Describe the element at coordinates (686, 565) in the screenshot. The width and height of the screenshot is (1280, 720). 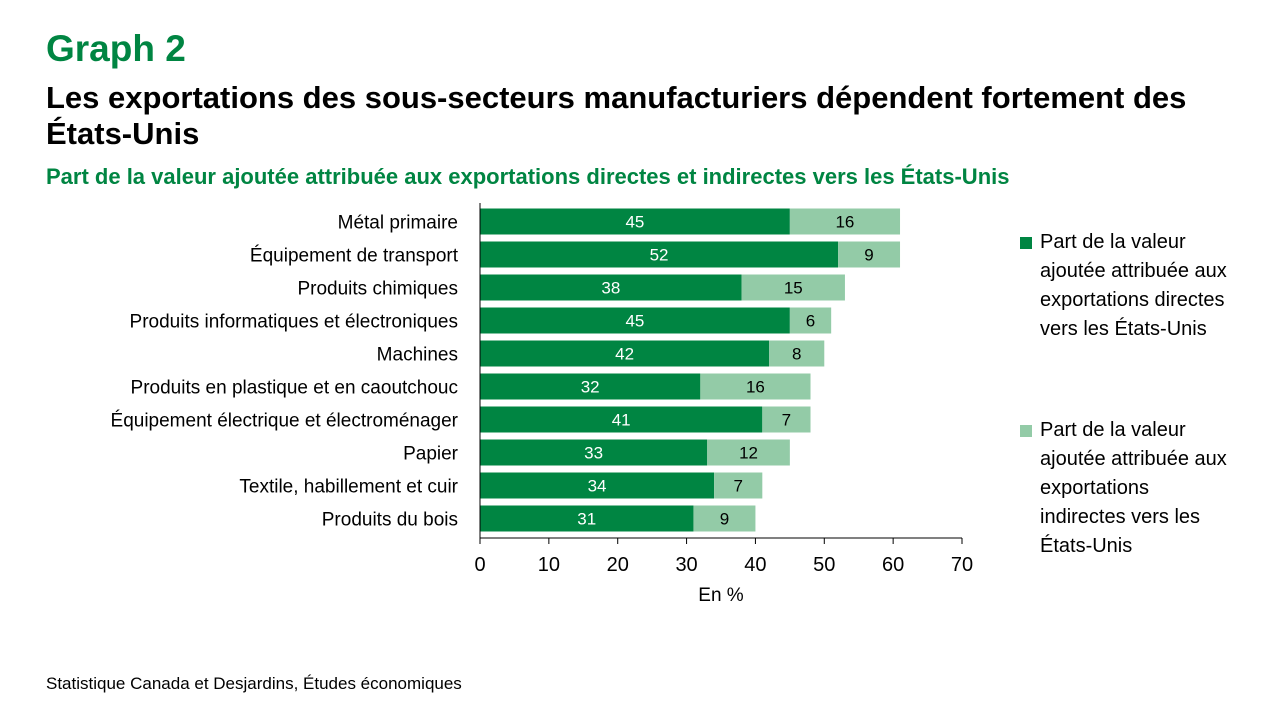
I see `x-tick-label: 30` at that location.